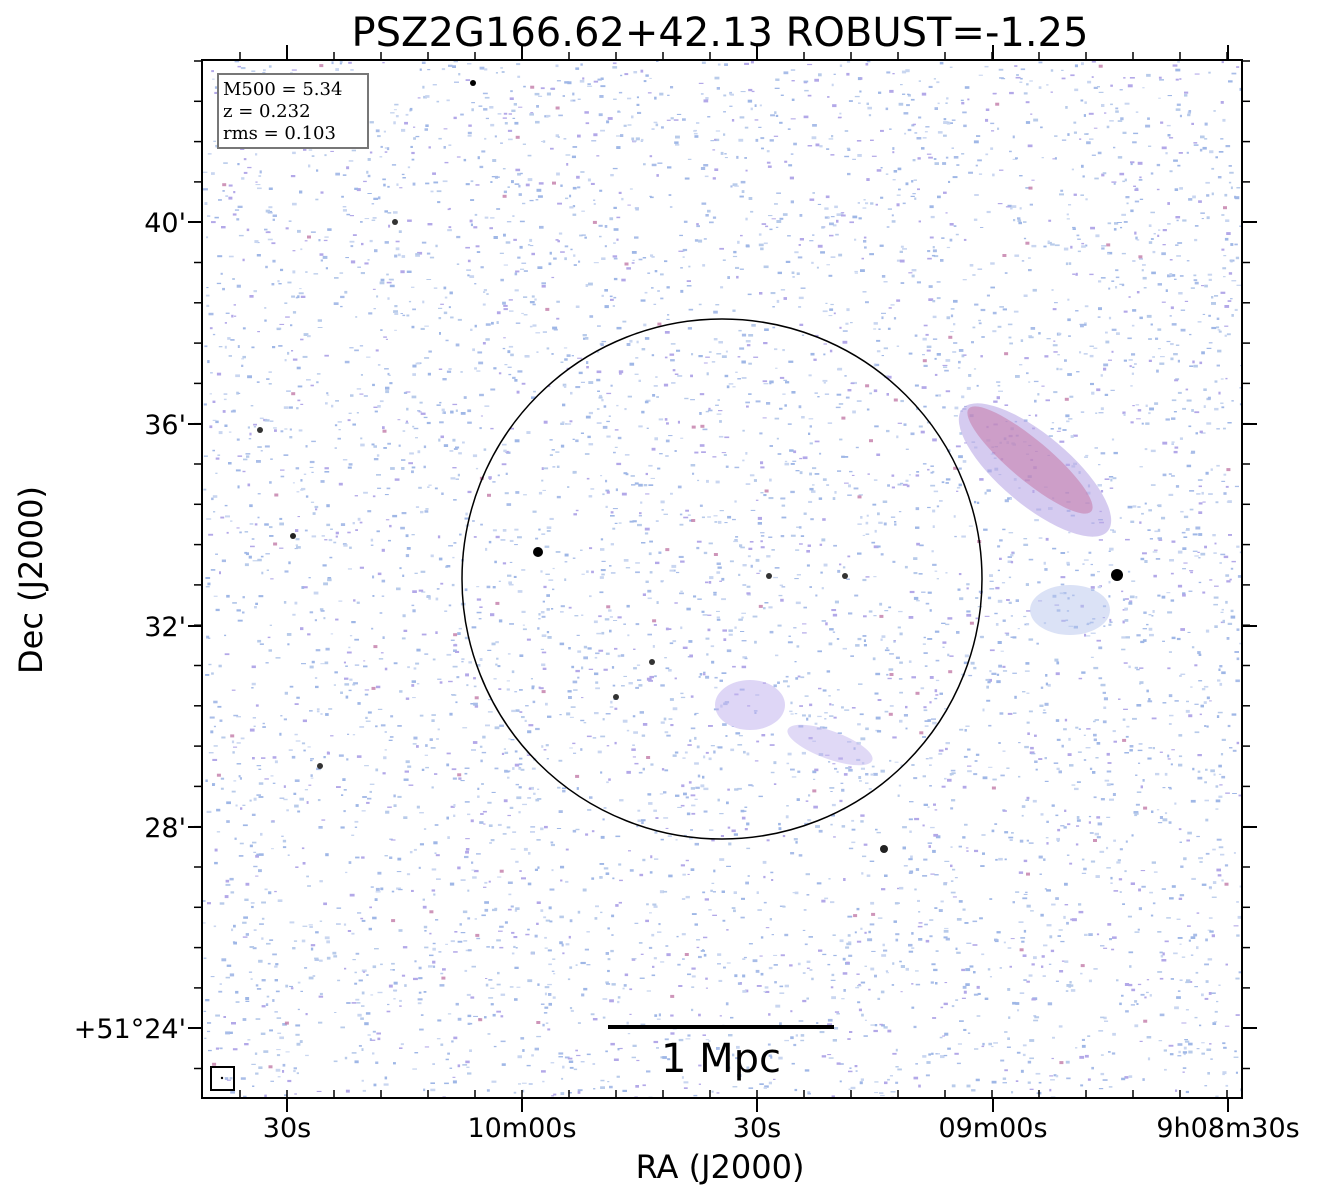 The image size is (1328, 1204). Describe the element at coordinates (992, 1128) in the screenshot. I see `x-tick-label: 09m00s` at that location.